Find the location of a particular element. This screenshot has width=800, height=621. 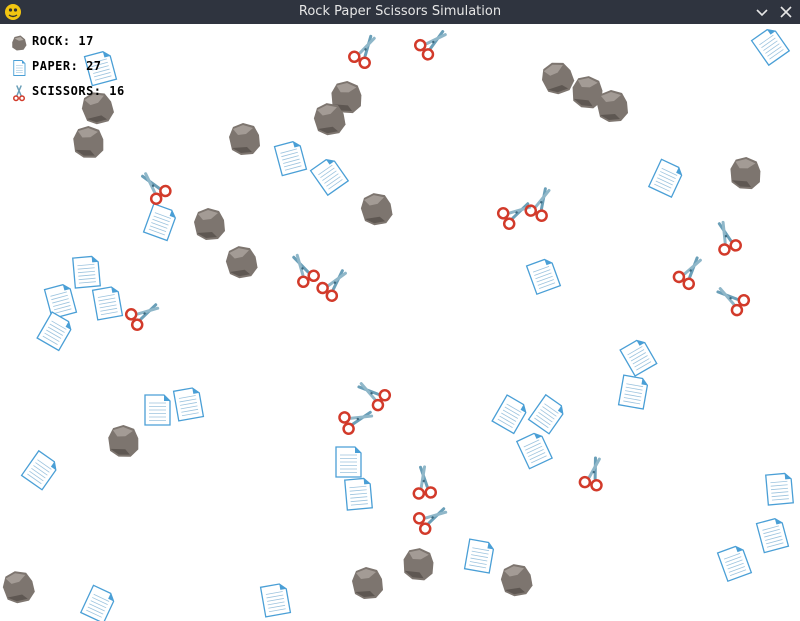

close-icon is located at coordinates (786, 12).